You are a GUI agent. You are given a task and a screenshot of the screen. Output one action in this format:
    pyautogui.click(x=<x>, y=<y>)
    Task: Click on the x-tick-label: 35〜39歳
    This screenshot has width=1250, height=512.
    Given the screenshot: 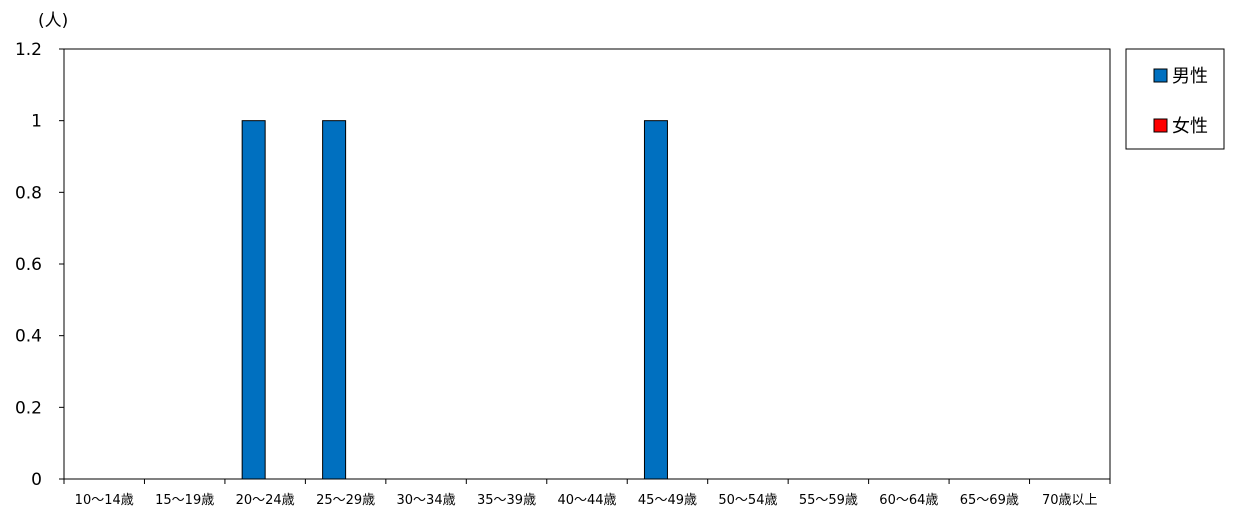 What is the action you would take?
    pyautogui.click(x=506, y=500)
    